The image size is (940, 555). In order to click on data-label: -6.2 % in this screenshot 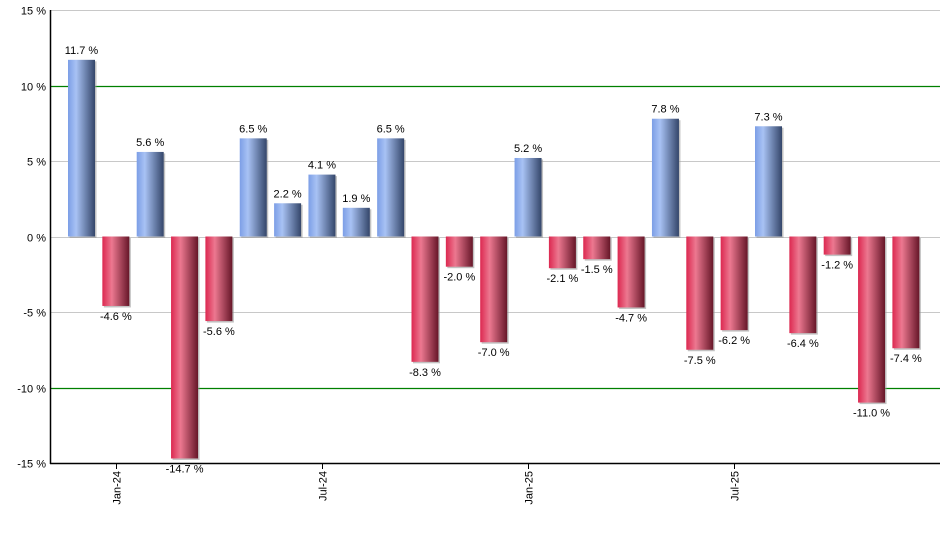, I will do `click(734, 341)`.